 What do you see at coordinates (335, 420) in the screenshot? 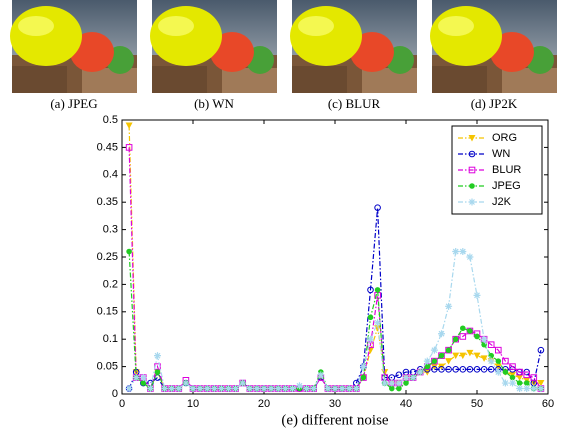
I see `chart-caption: (e) different noise` at bounding box center [335, 420].